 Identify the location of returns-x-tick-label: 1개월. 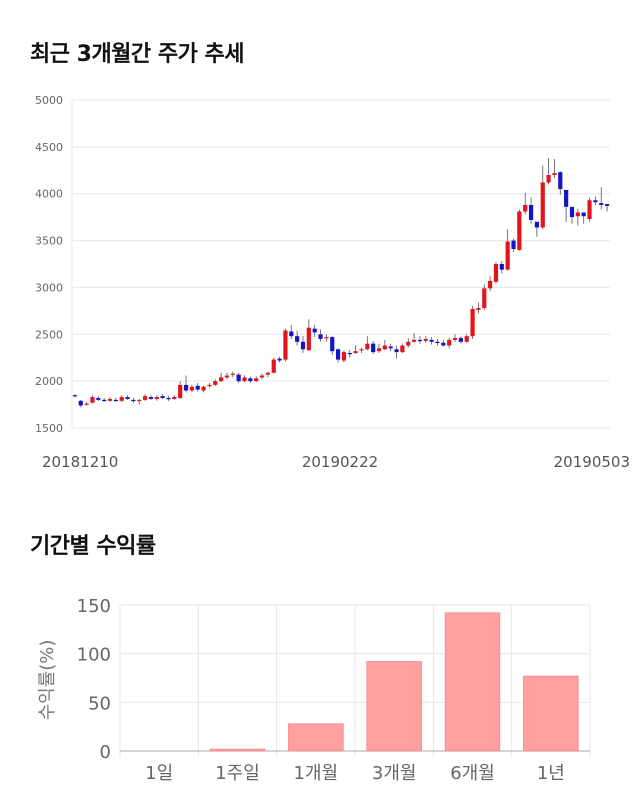
(316, 773).